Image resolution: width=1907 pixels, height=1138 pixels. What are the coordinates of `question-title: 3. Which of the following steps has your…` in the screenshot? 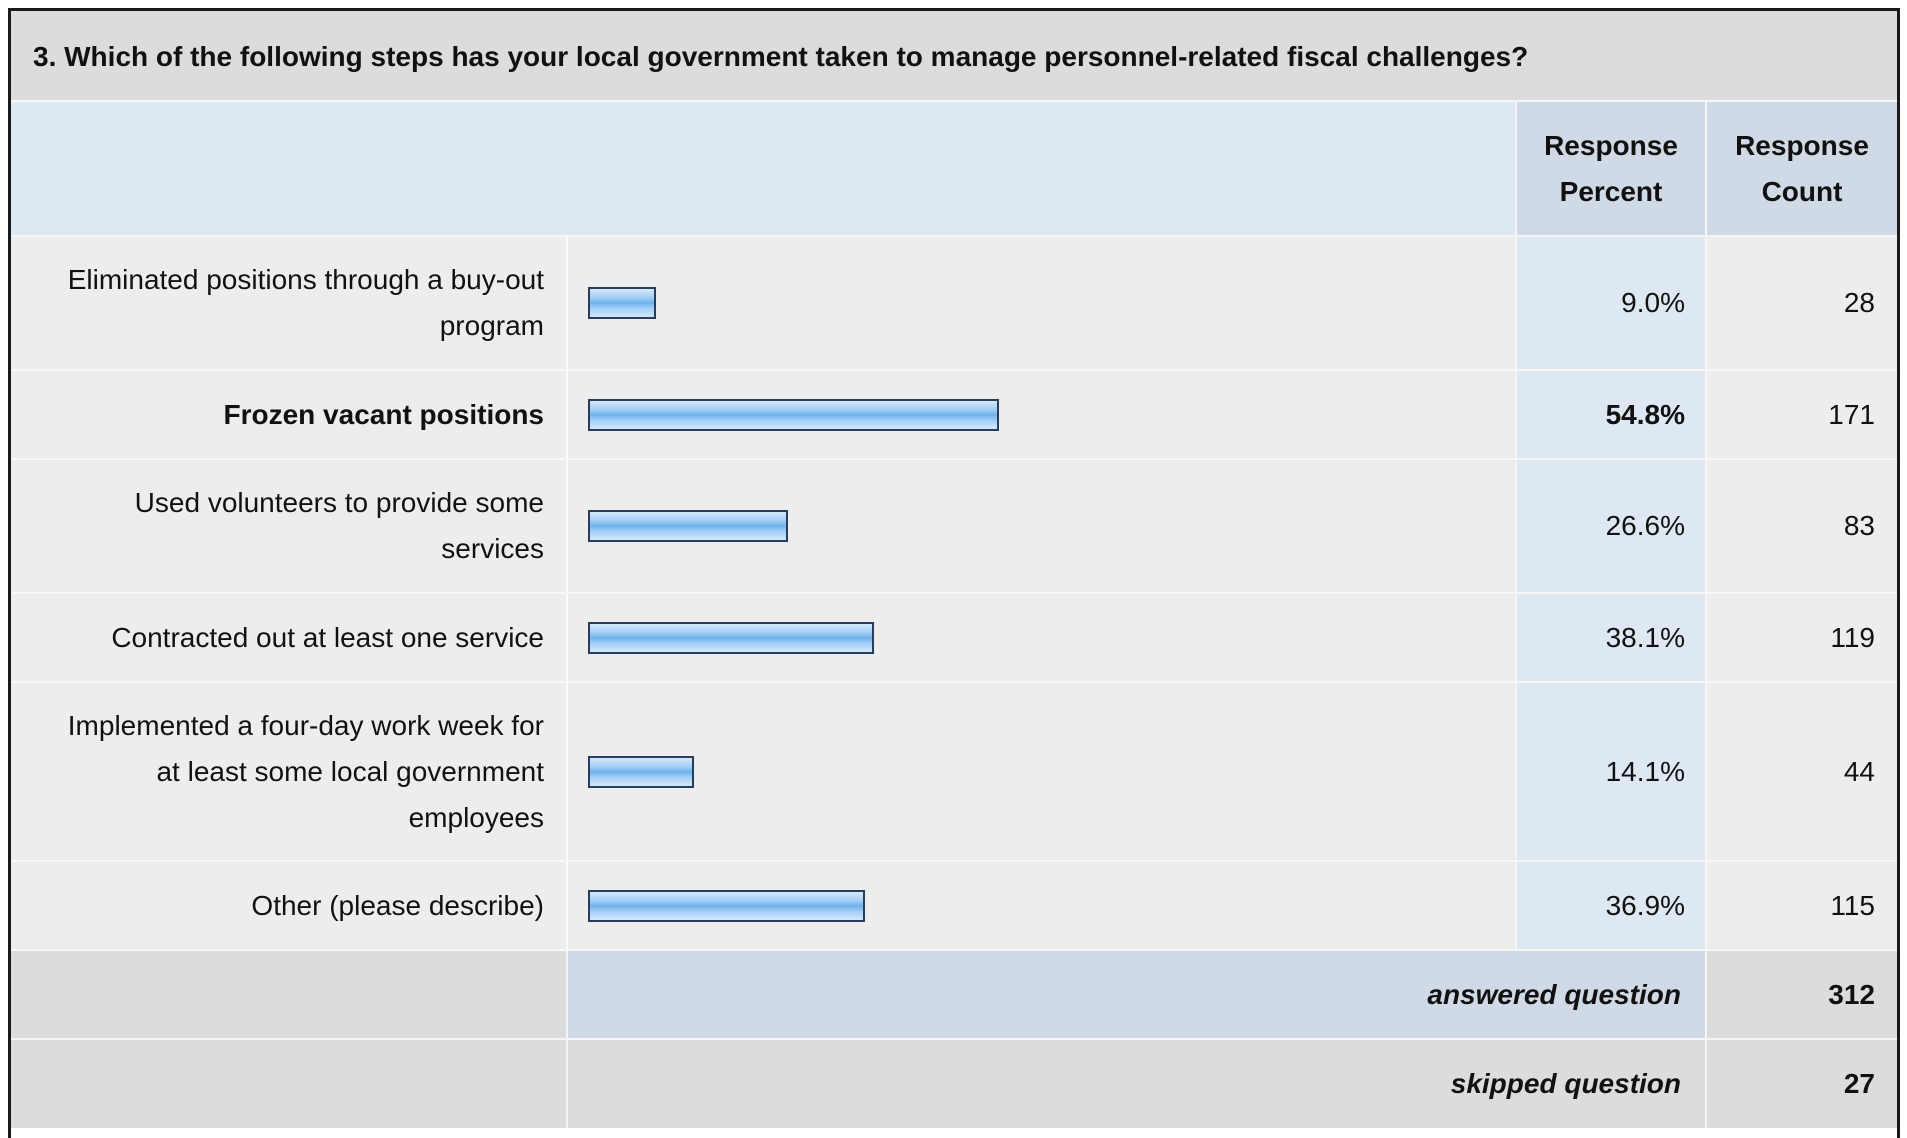 It's located at (954, 56).